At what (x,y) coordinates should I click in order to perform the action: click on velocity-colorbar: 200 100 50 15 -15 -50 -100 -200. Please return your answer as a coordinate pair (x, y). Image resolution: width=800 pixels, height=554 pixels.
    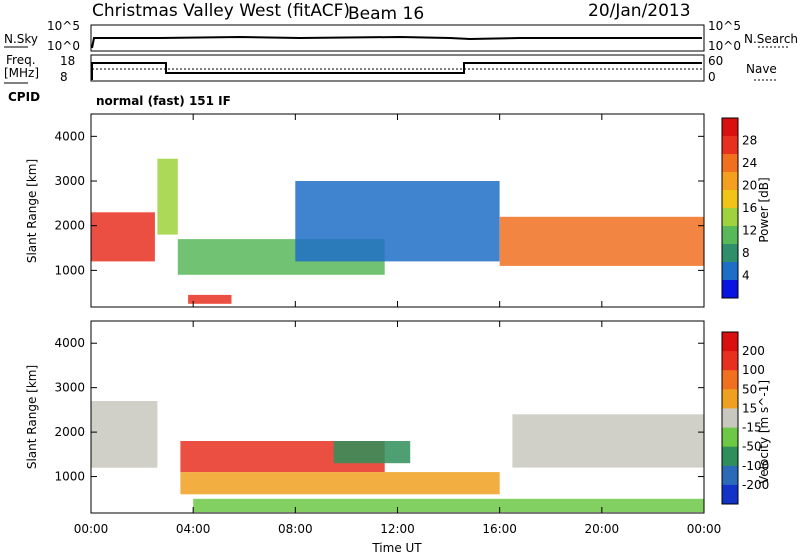
    Looking at the image, I should click on (745, 418).